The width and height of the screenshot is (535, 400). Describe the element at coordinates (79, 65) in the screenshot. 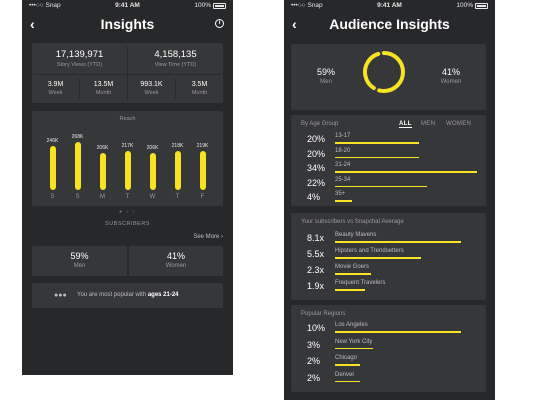

I see `story-views-label: Story Views (YTD)` at that location.